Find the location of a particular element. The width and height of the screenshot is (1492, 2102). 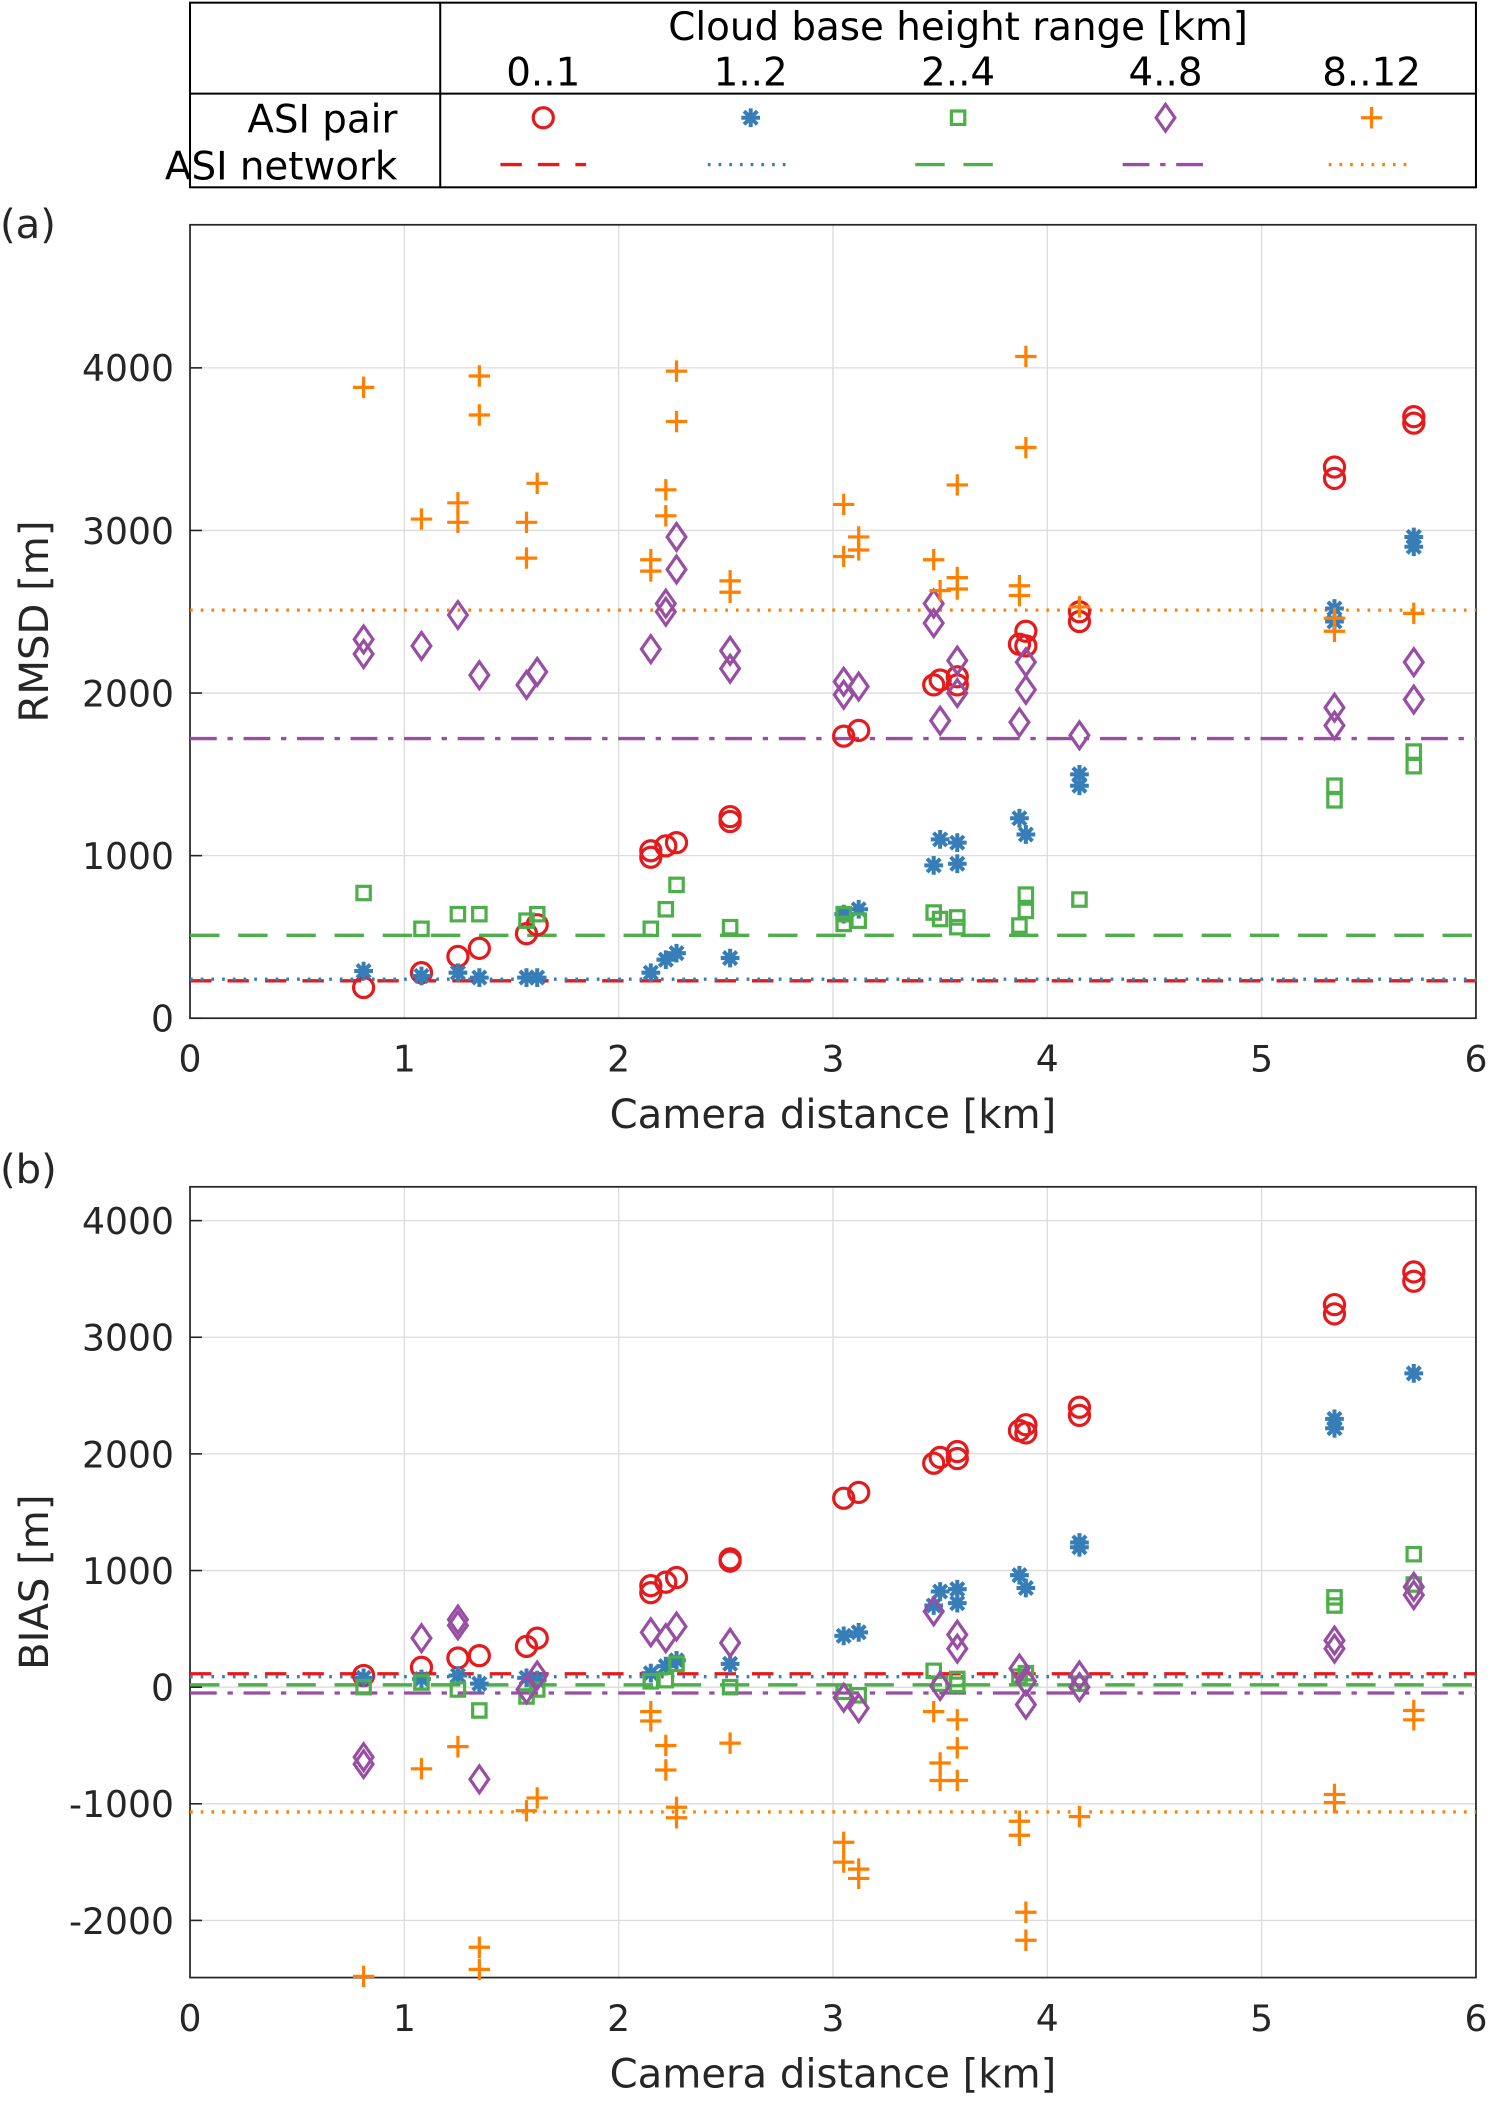

legend-marker-c48 is located at coordinates (1165, 117).